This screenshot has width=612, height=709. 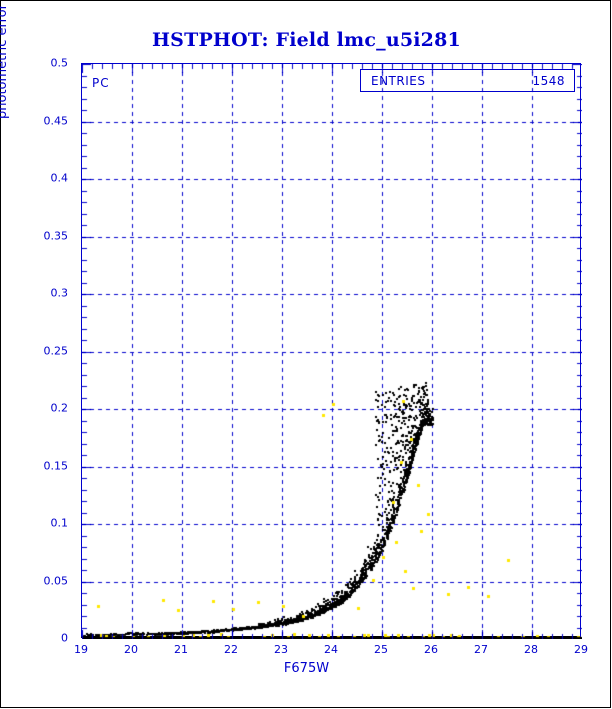 I want to click on y-tick-label: 0.15, so click(x=56, y=465).